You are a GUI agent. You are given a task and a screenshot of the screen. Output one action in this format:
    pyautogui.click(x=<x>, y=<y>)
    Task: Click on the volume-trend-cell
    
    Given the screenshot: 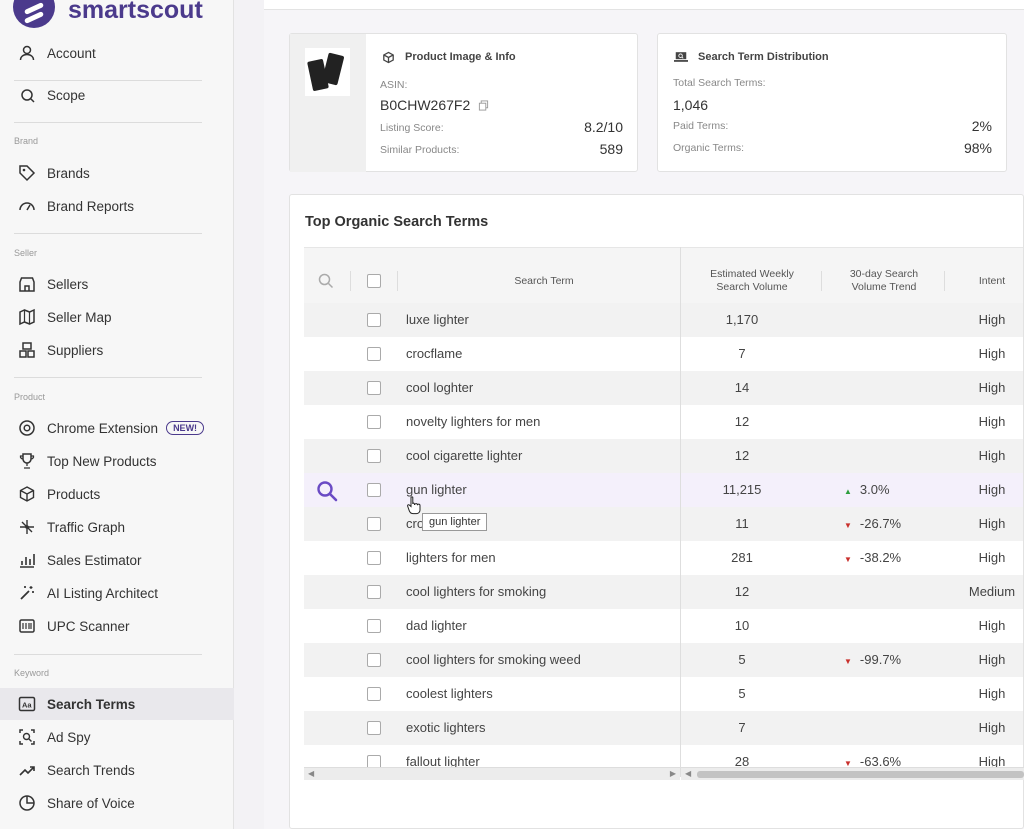 What is the action you would take?
    pyautogui.click(x=899, y=626)
    